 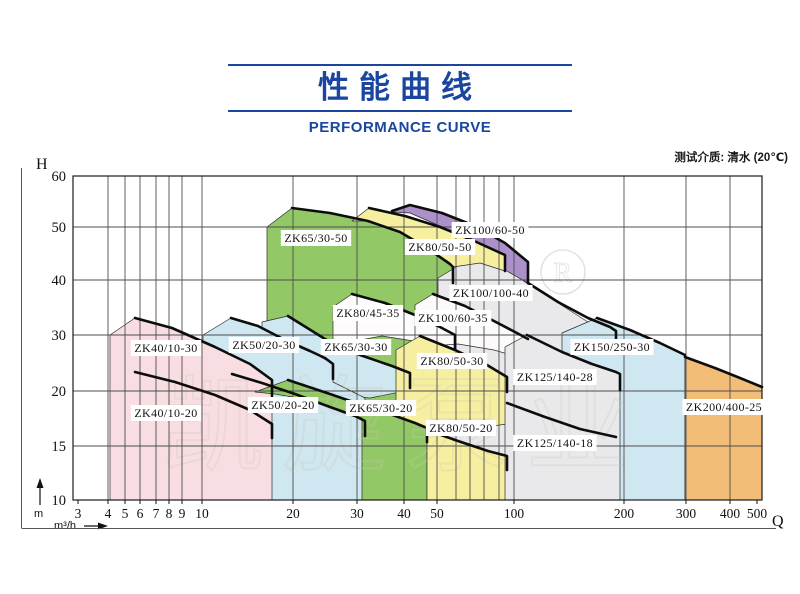 I want to click on region-label-zk100-100-40: ZK100/100-40, so click(x=491, y=293).